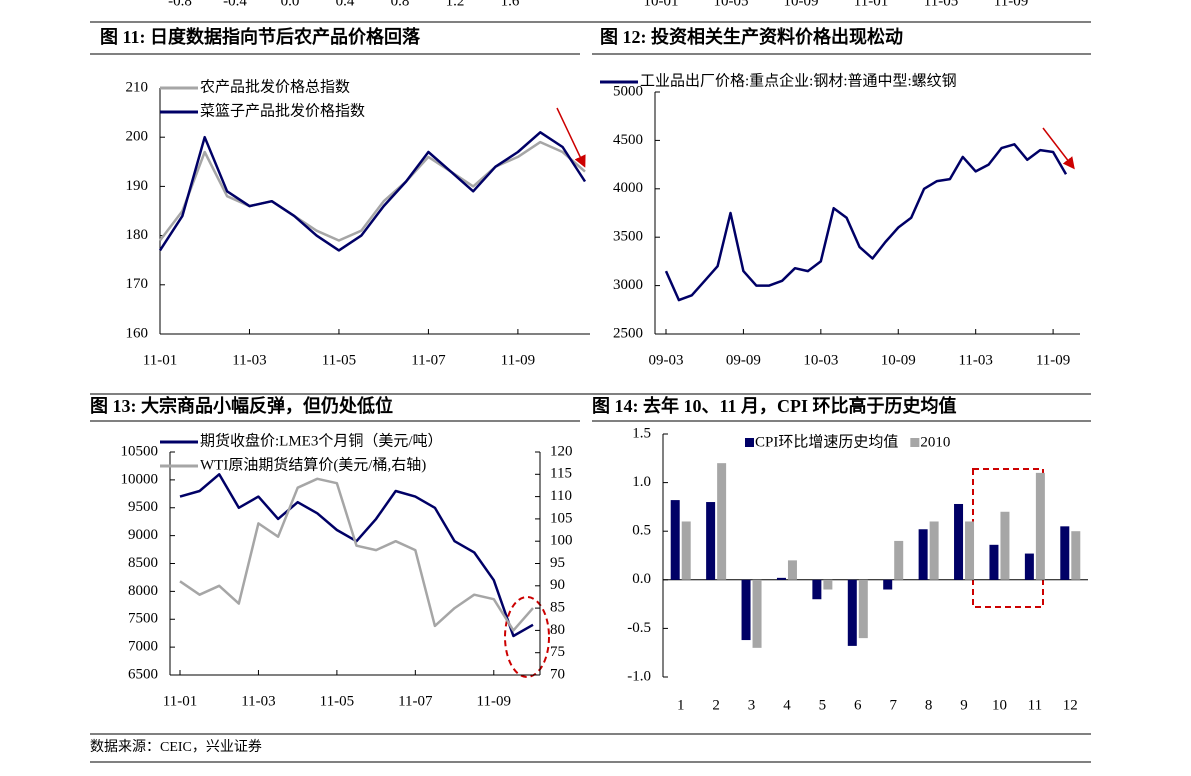 This screenshot has width=1191, height=776. I want to click on y-tick-label: 190, so click(137, 186).